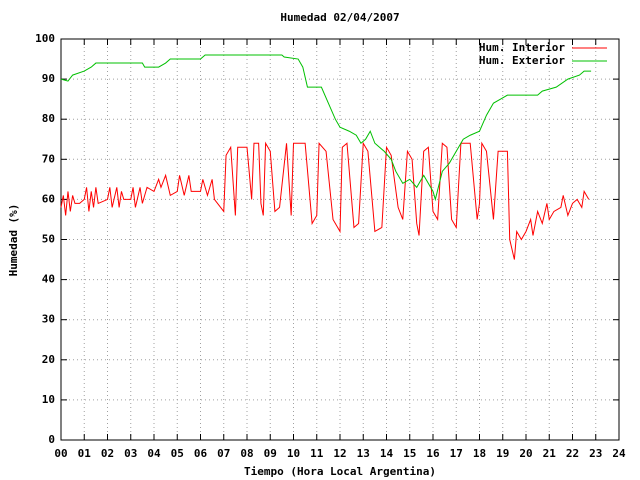 This screenshot has width=640, height=480. I want to click on y-tick-label: 100, so click(45, 38).